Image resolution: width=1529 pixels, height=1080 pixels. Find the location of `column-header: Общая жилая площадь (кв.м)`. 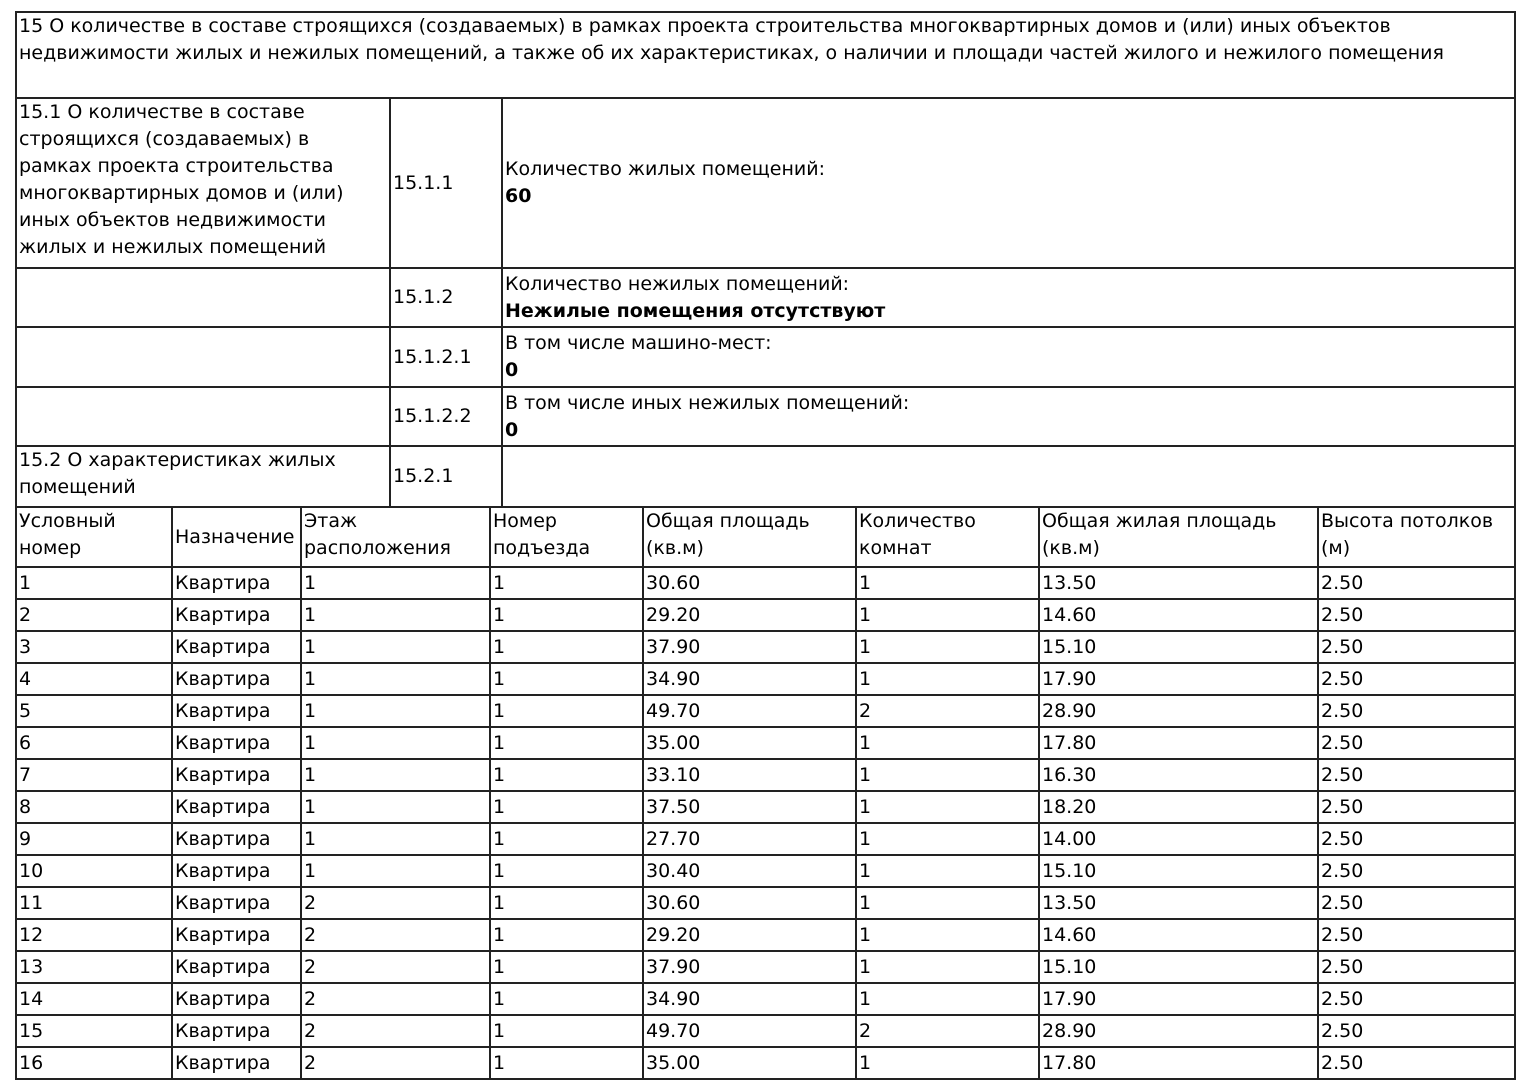

column-header: Общая жилая площадь (кв.м) is located at coordinates (1178, 537).